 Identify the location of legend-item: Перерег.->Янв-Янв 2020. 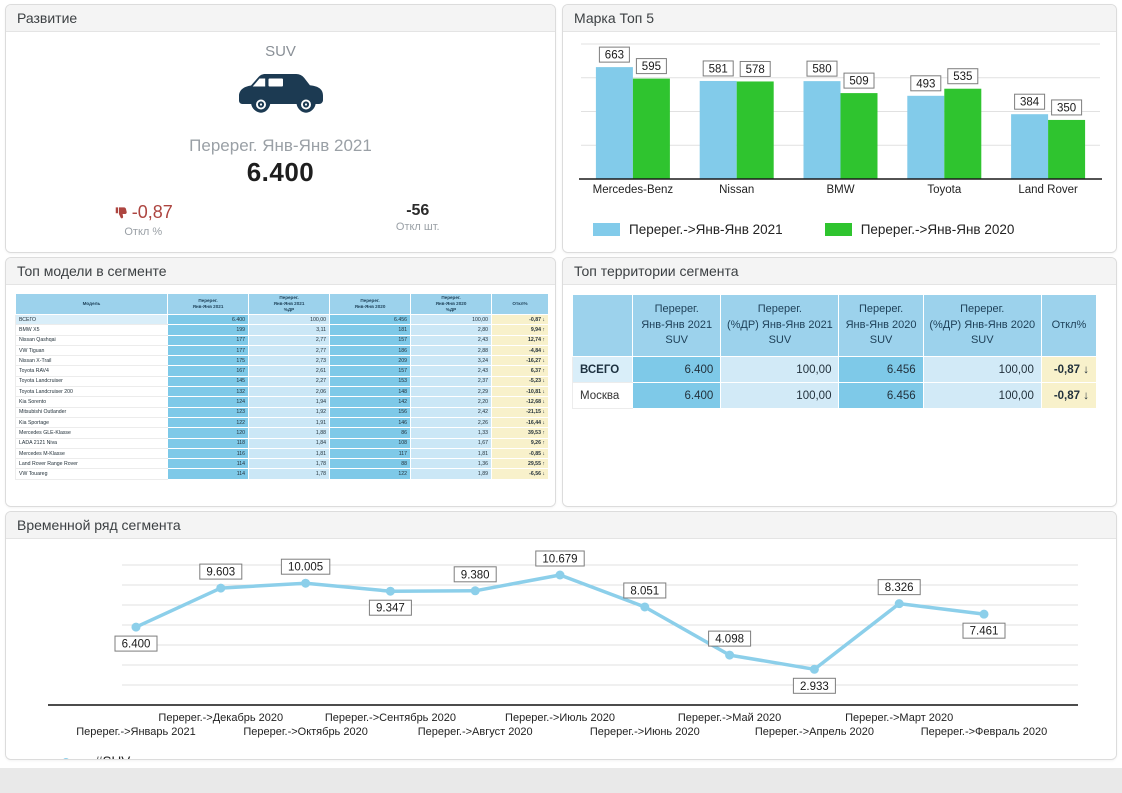
(919, 229).